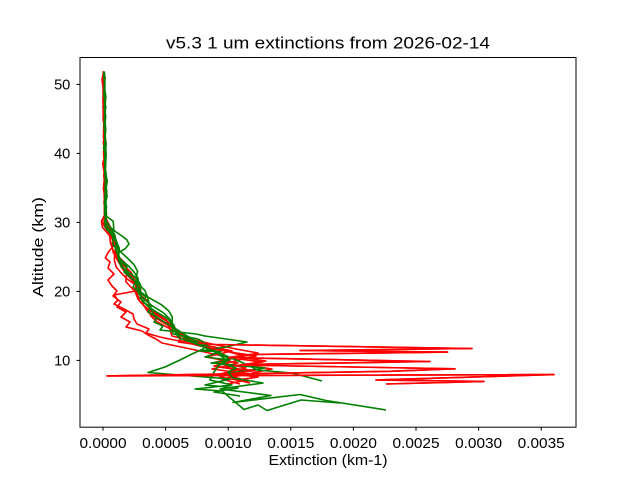 Image resolution: width=640 pixels, height=480 pixels. What do you see at coordinates (62, 293) in the screenshot?
I see `svg-text: 20` at bounding box center [62, 293].